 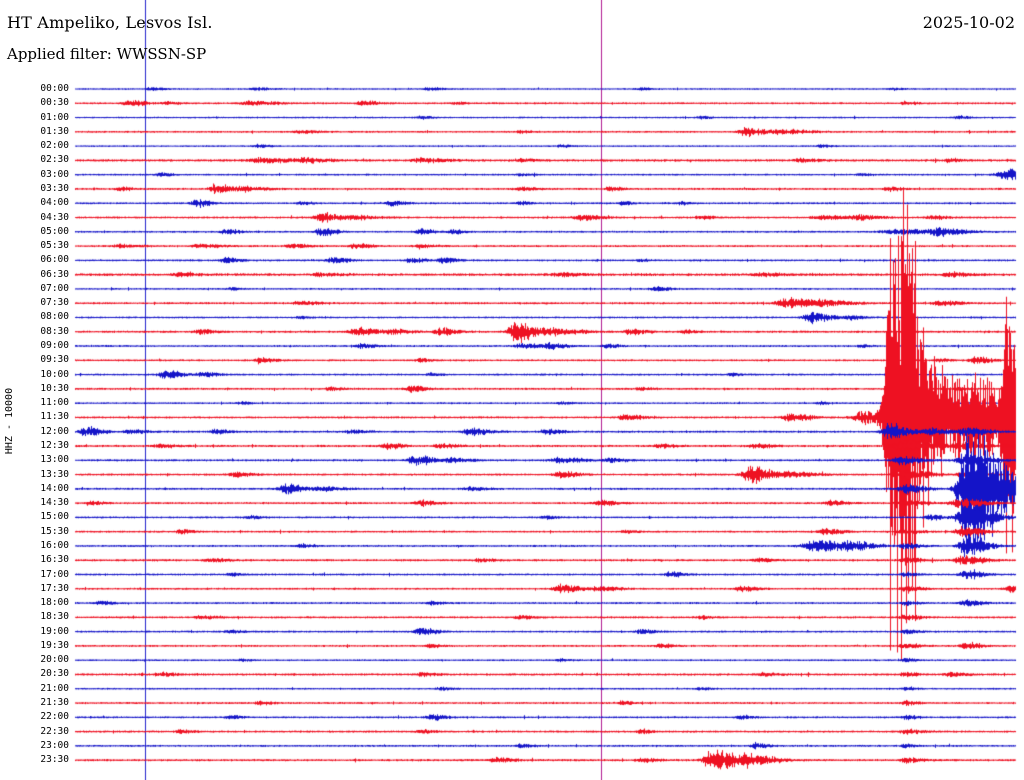 What do you see at coordinates (54, 303) in the screenshot?
I see `time-label: 07:30` at bounding box center [54, 303].